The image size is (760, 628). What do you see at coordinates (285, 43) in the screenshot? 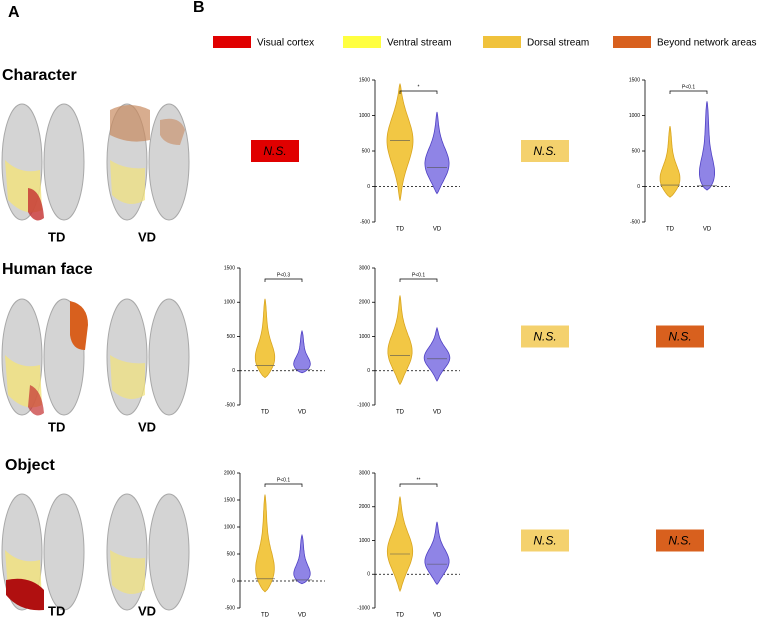
I see `legend-label: Visual cortex` at bounding box center [285, 43].